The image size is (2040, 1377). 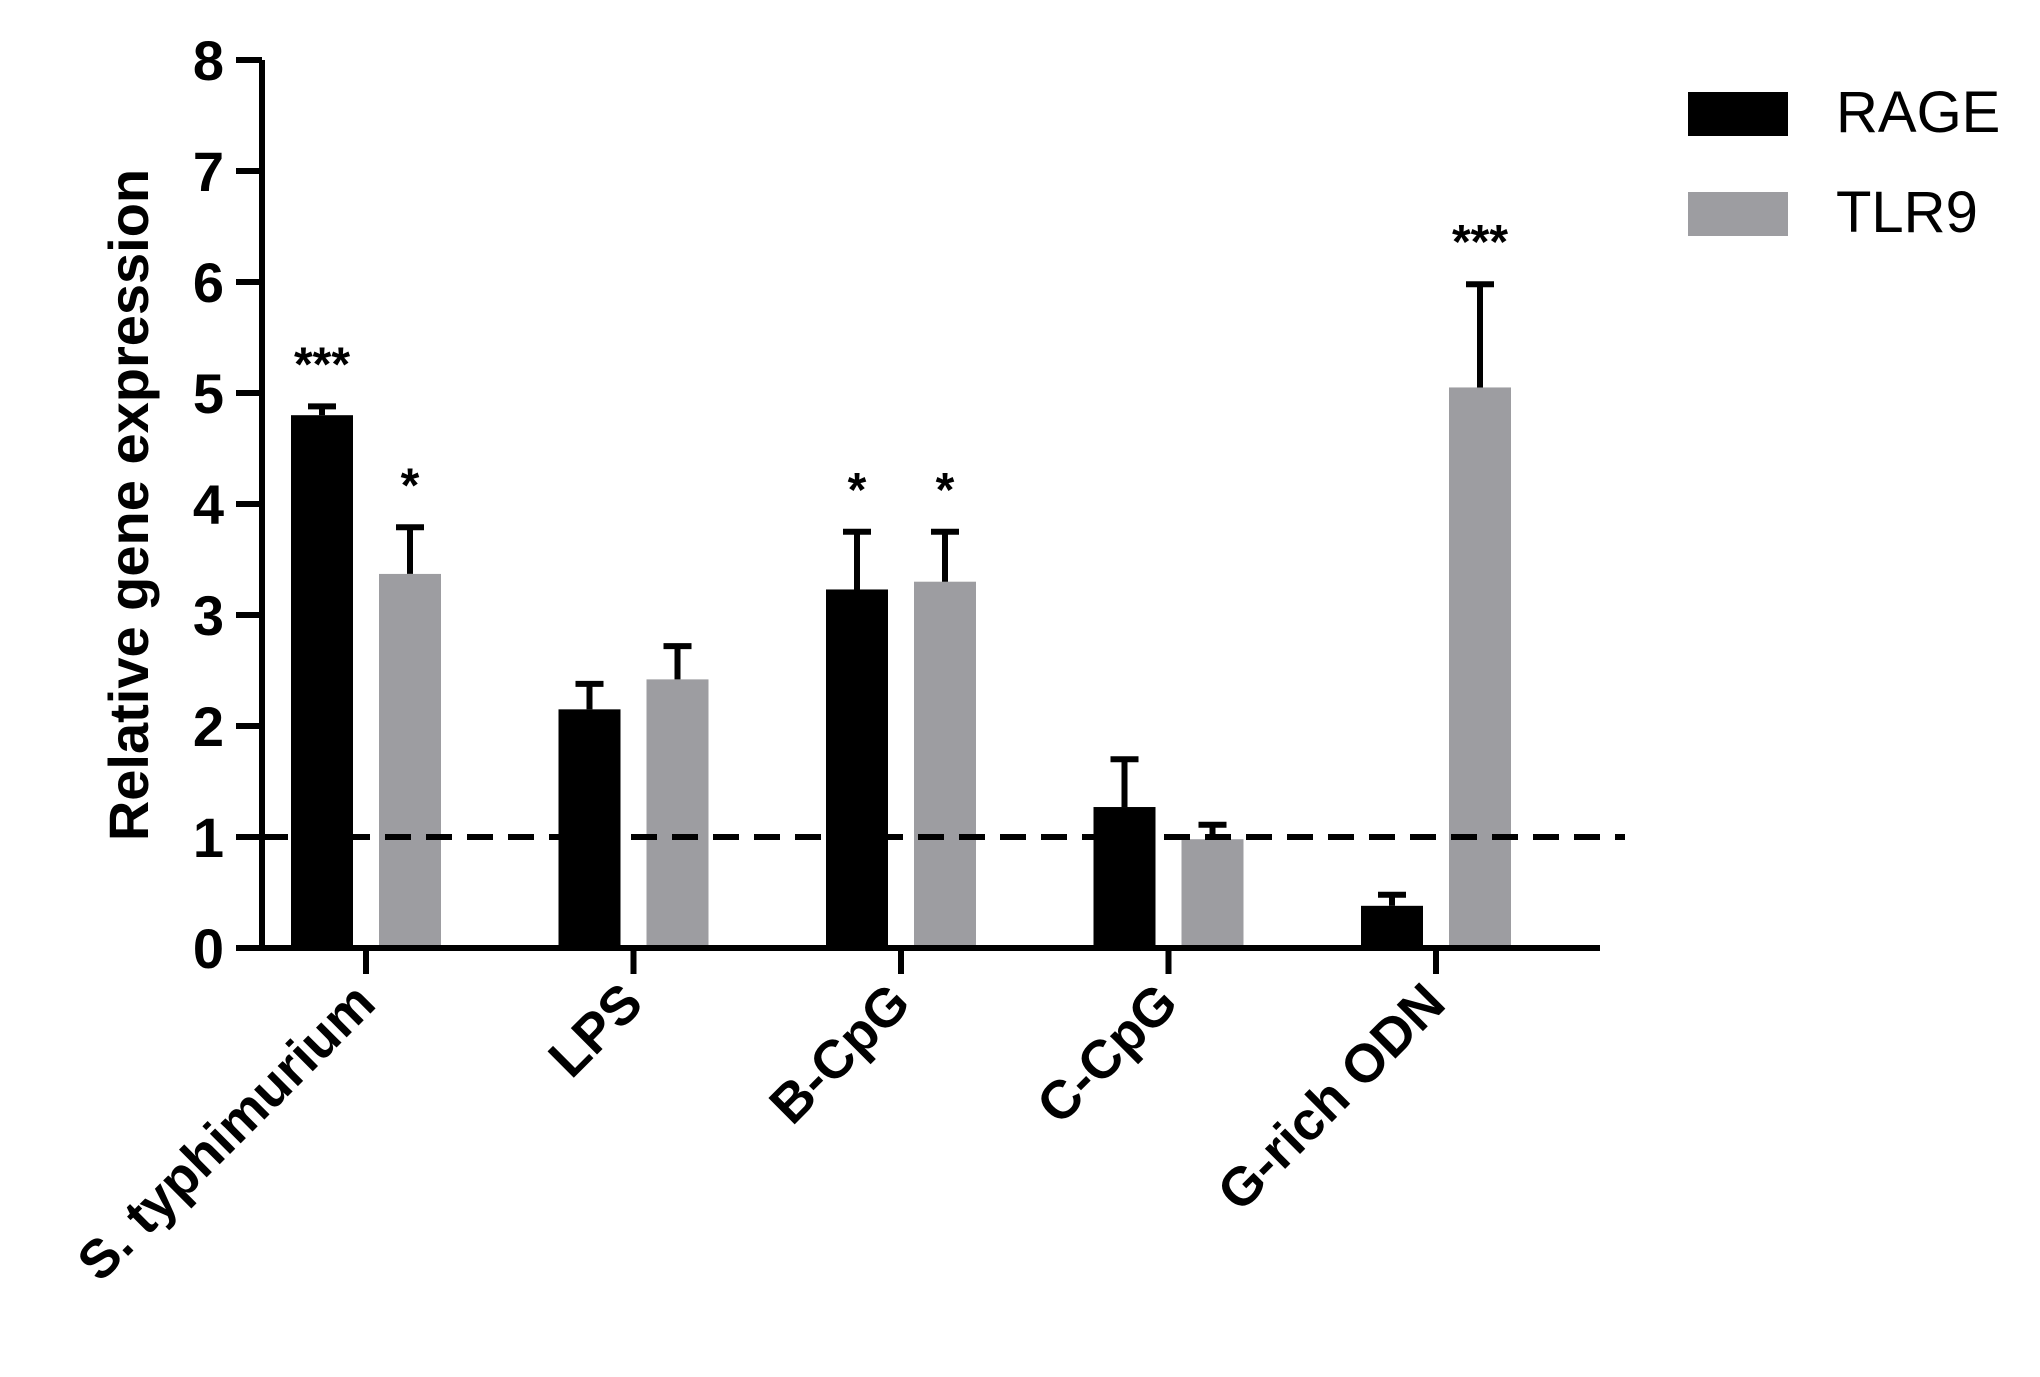 I want to click on bar-tlr9-g-rich-odn, so click(x=1480, y=667).